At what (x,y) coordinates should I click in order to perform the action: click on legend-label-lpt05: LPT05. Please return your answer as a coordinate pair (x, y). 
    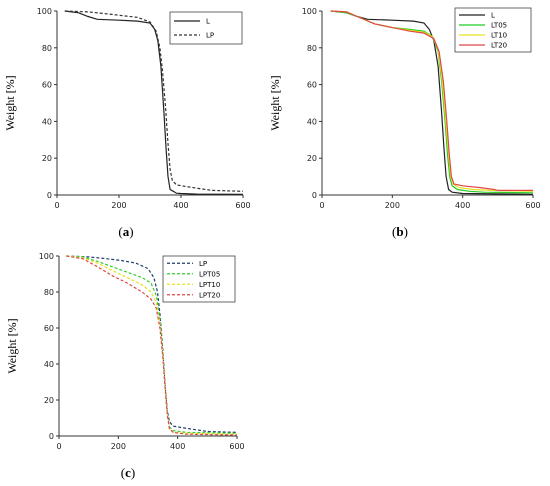
    Looking at the image, I should click on (209, 274).